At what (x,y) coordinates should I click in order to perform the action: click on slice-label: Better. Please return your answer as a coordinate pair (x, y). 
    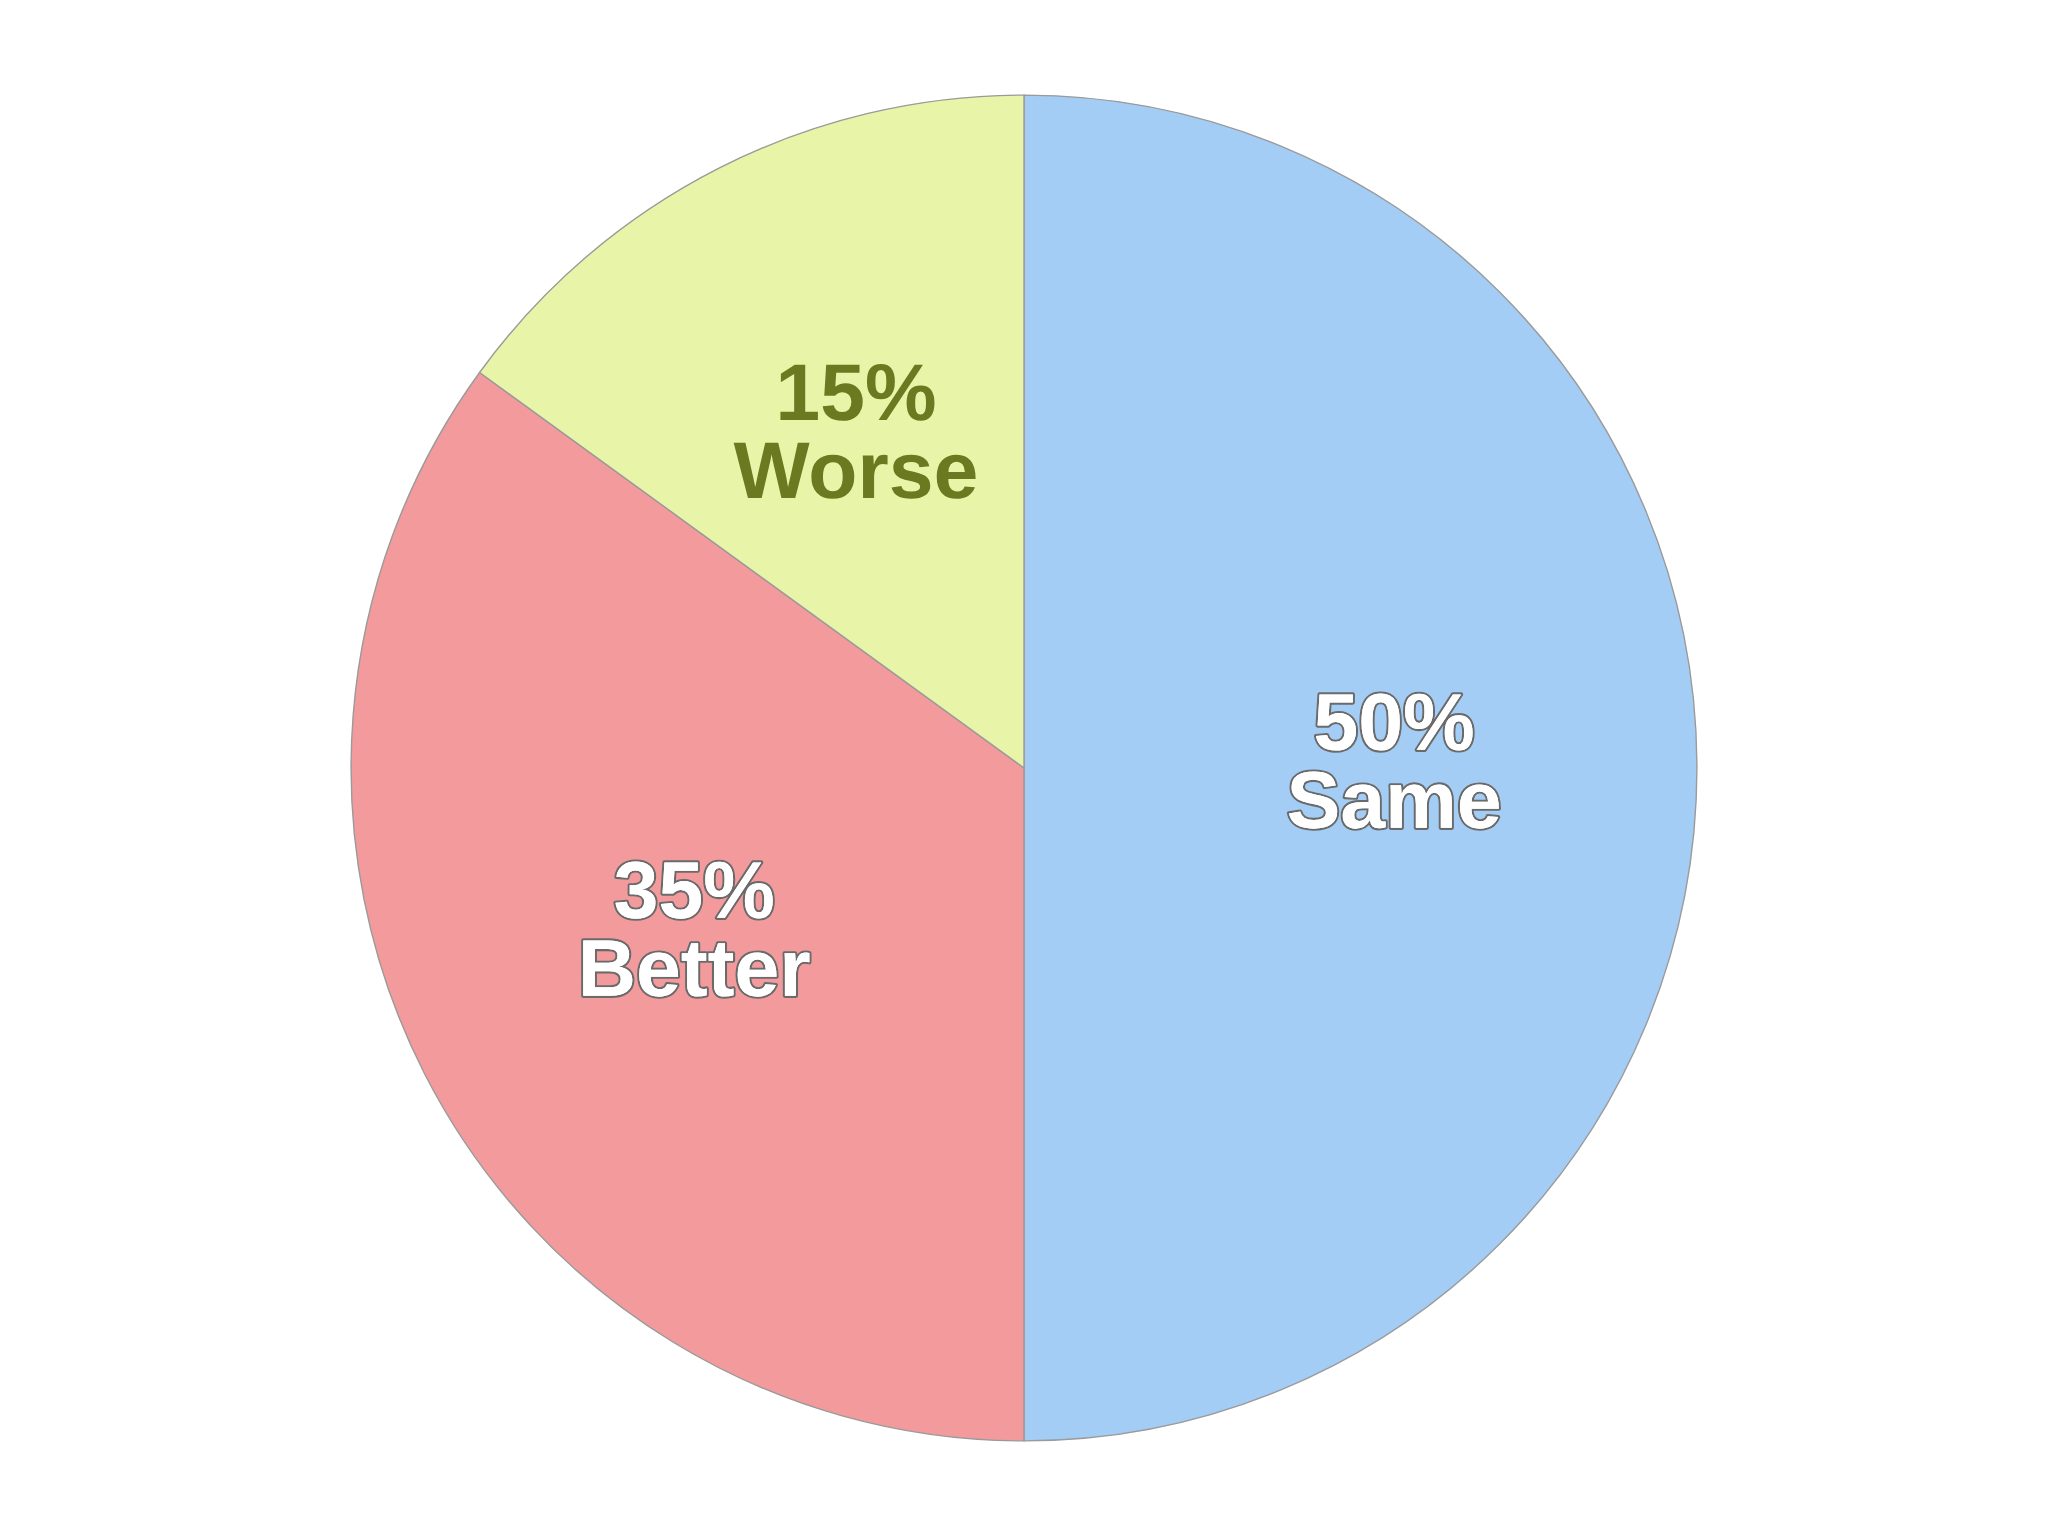
    Looking at the image, I should click on (696, 968).